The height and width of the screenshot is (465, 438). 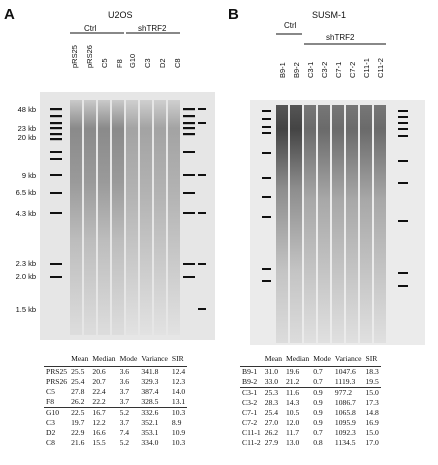 What do you see at coordinates (99, 401) in the screenshot?
I see `cell: 22.2` at bounding box center [99, 401].